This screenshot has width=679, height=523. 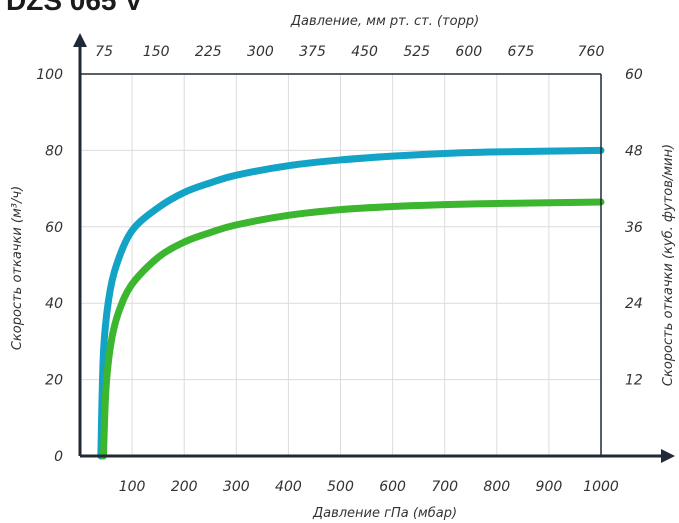 What do you see at coordinates (364, 52) in the screenshot?
I see `x2-tick-label: 450` at bounding box center [364, 52].